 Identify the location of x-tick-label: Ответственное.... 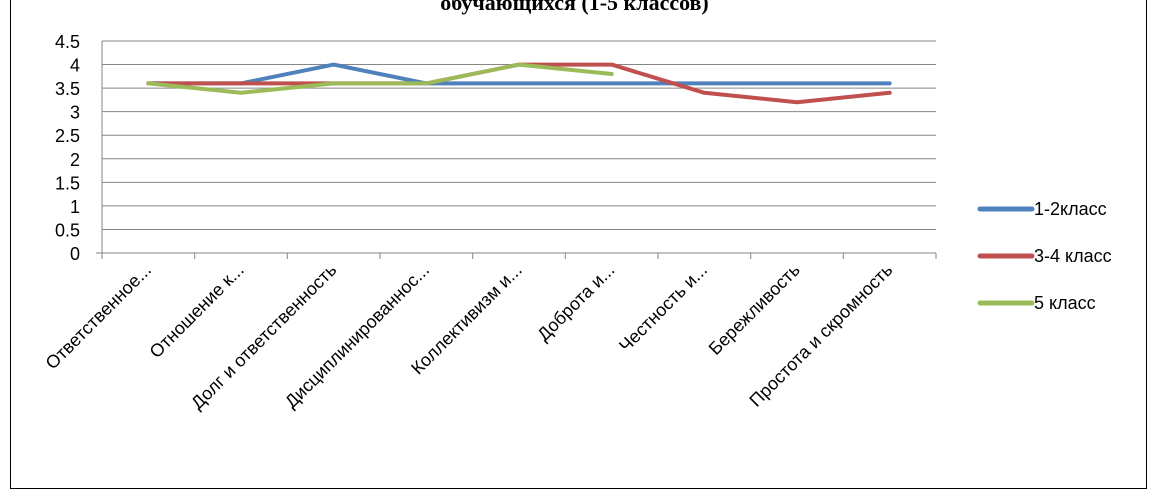
(99, 317).